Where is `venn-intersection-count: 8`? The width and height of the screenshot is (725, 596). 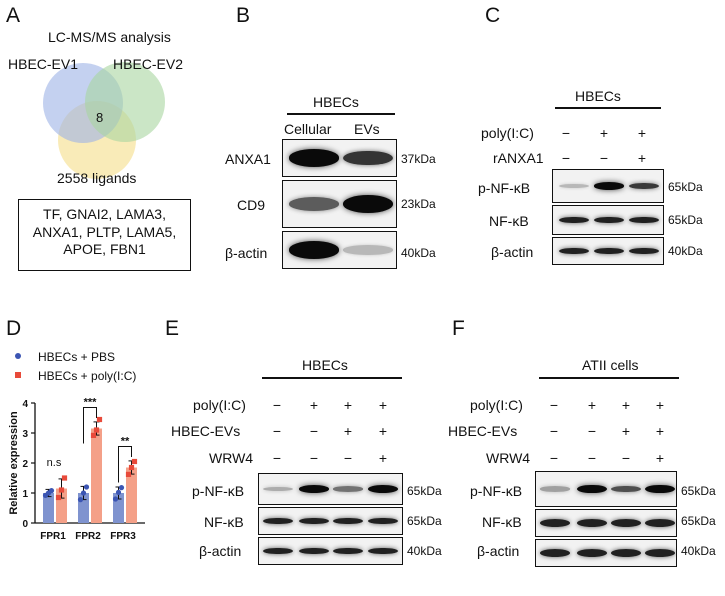 venn-intersection-count: 8 is located at coordinates (100, 117).